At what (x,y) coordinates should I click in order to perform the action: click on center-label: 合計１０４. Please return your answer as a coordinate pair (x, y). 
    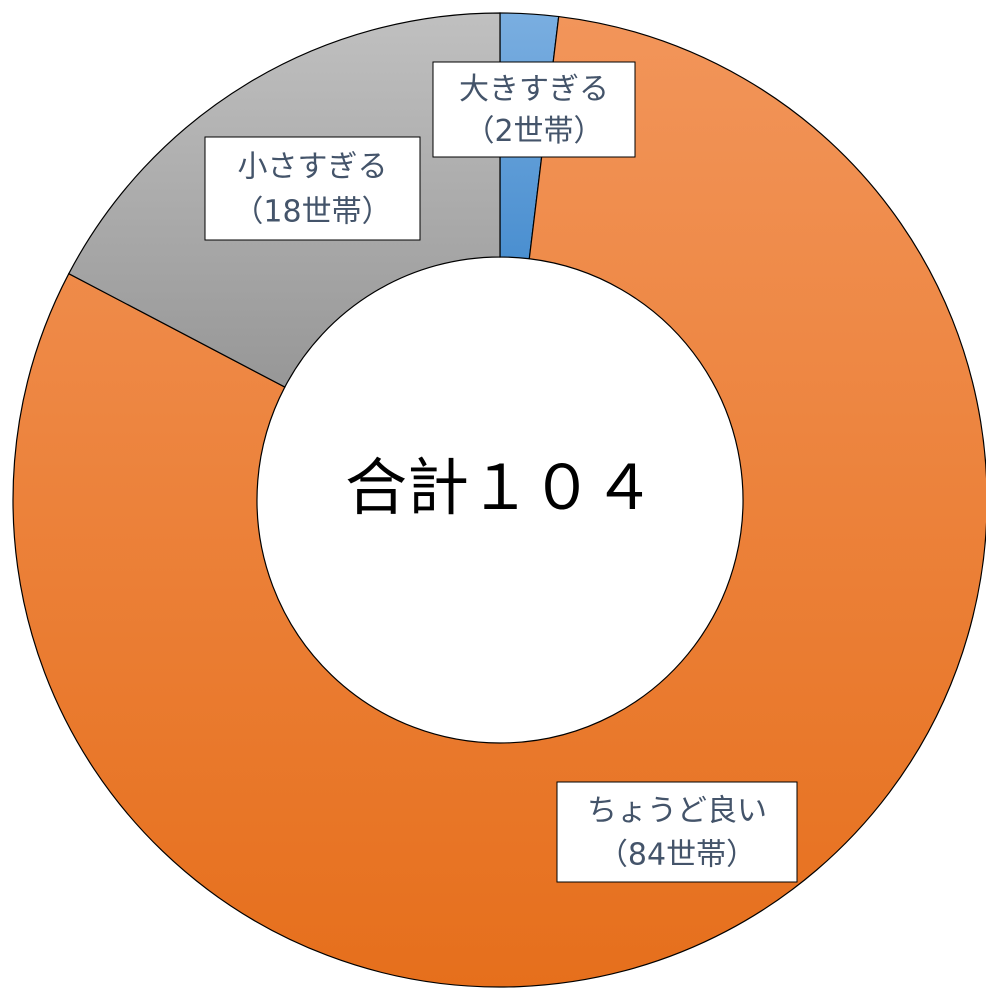
    Looking at the image, I should click on (500, 487).